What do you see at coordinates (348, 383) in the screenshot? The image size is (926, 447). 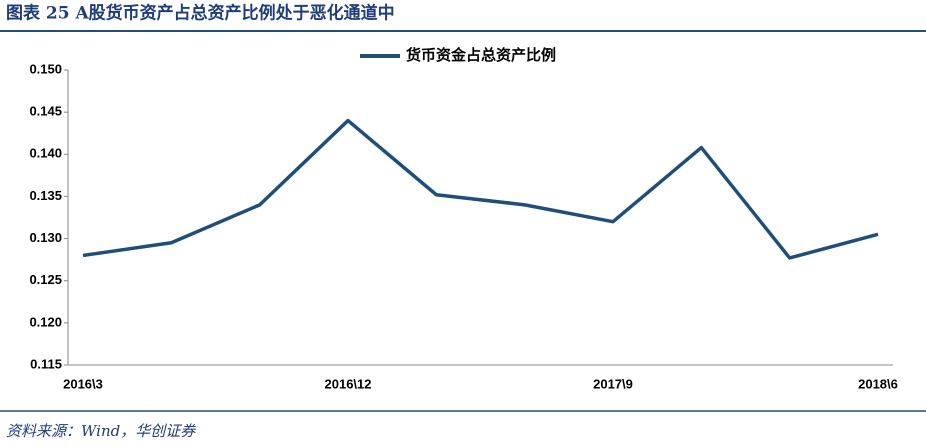 I see `x-tick-label: 2016\12` at bounding box center [348, 383].